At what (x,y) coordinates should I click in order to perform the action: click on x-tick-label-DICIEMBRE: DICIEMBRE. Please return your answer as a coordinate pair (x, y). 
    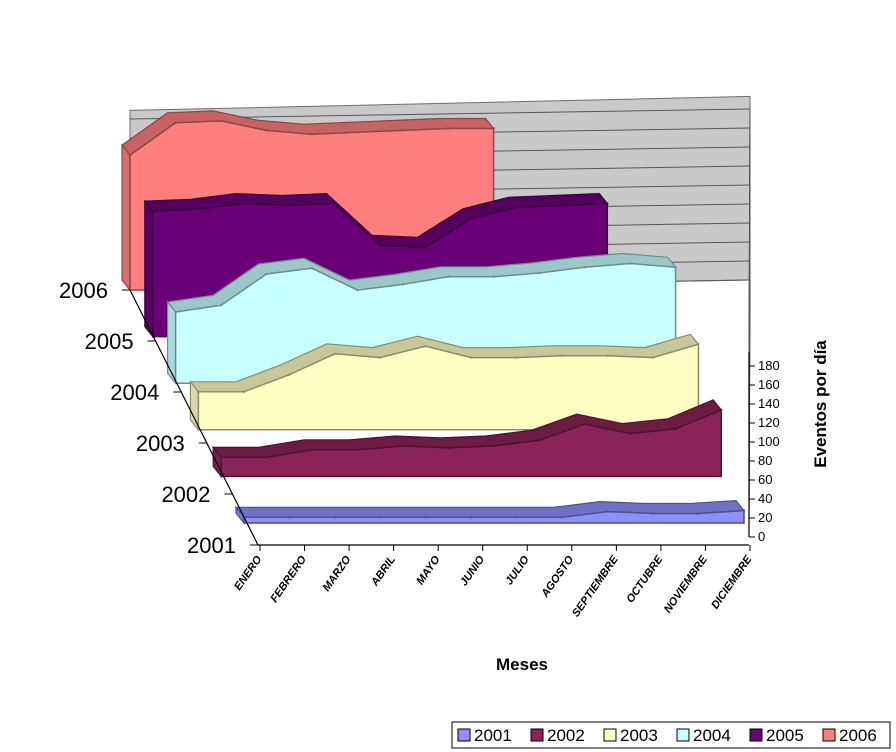
    Looking at the image, I should click on (732, 582).